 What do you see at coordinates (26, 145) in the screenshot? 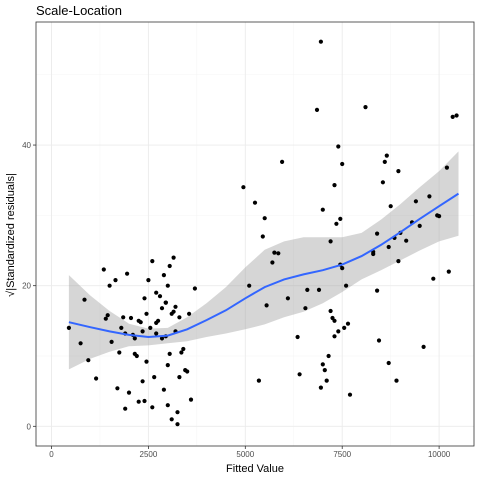
I see `y-tick-label: 40` at bounding box center [26, 145].